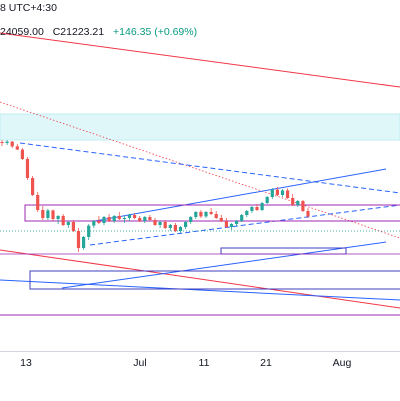 This screenshot has height=401, width=400. What do you see at coordinates (240, 195) in the screenshot?
I see `blue-channel-upper` at bounding box center [240, 195].